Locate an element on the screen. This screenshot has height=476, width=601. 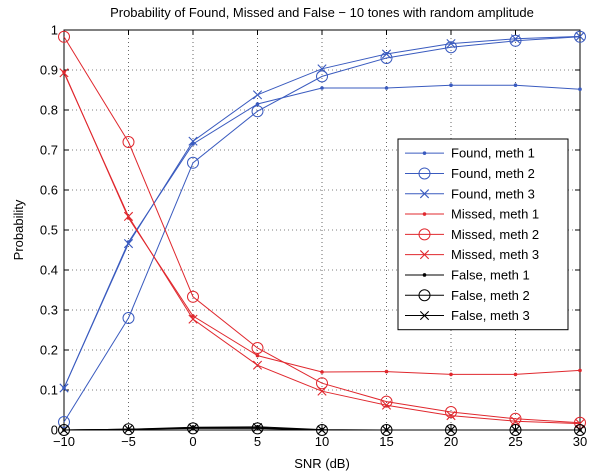
y-tick-label: 0 is located at coordinates (54, 430).